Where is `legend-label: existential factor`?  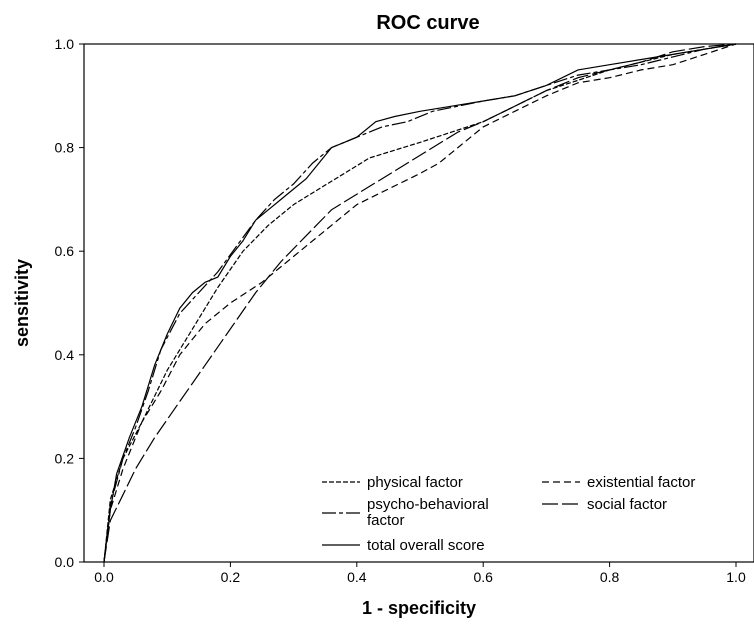 legend-label: existential factor is located at coordinates (641, 482).